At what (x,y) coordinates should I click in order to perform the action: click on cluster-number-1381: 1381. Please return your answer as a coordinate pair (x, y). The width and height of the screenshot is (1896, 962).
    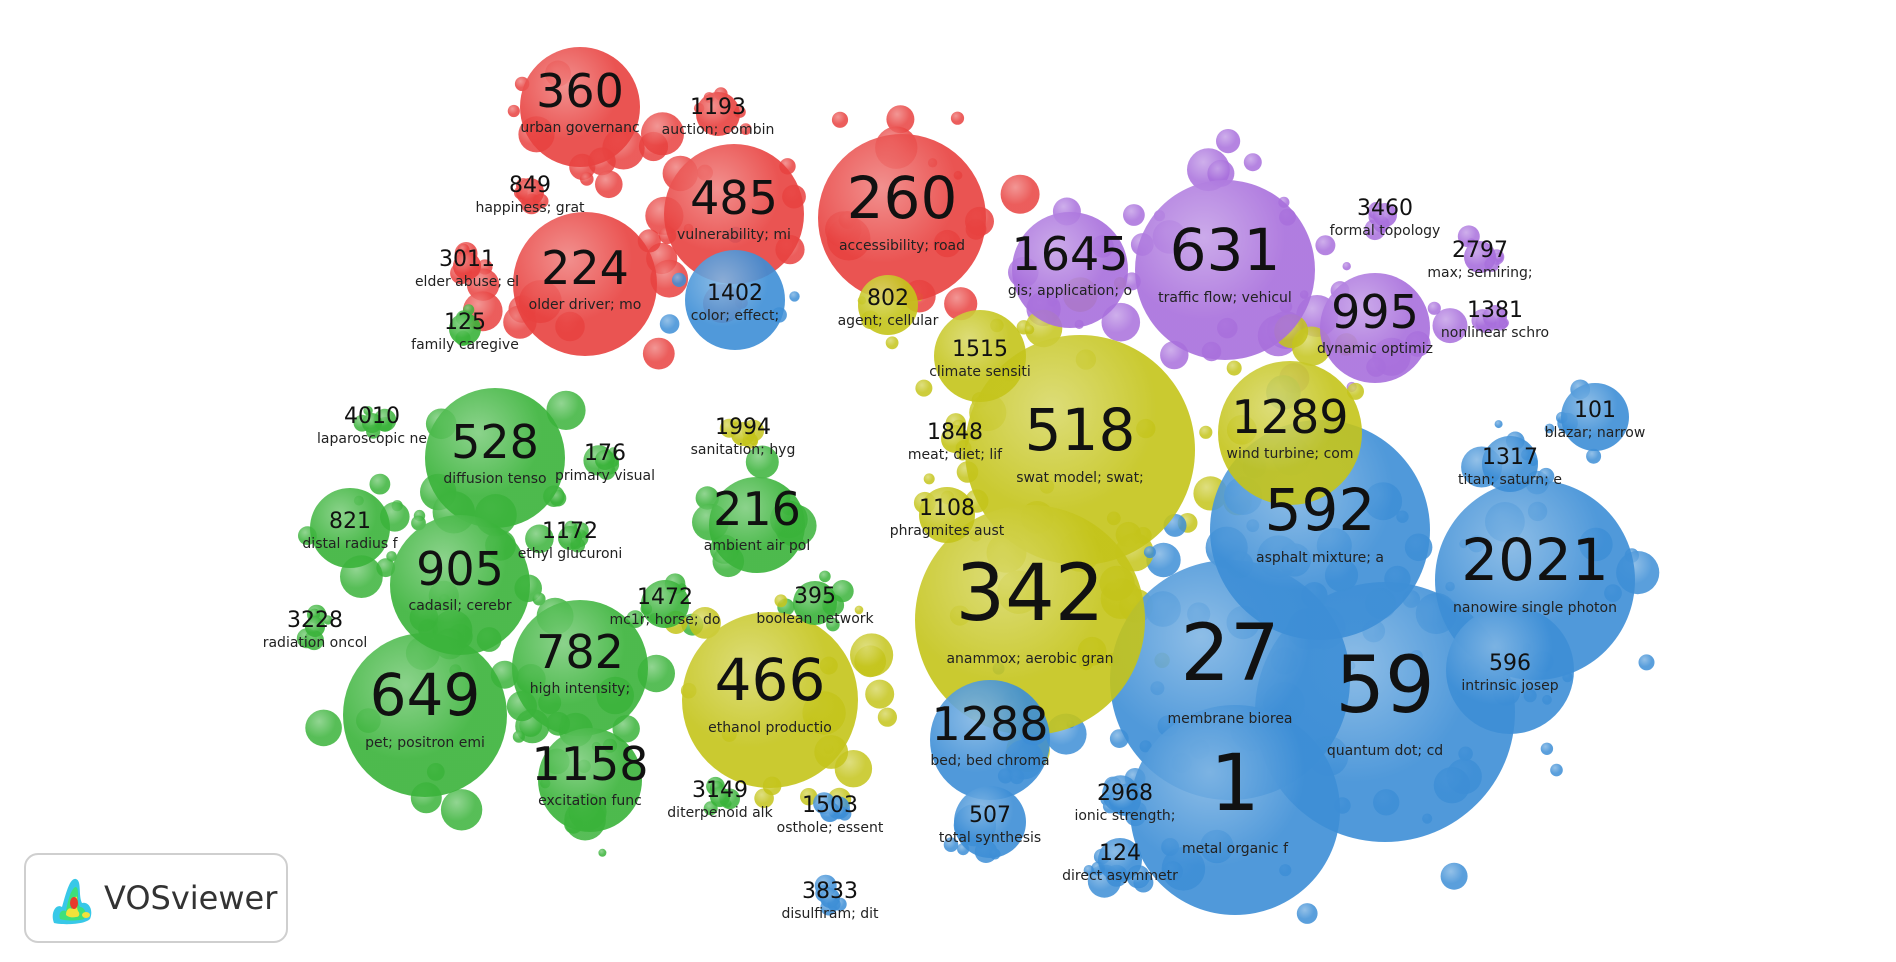
    Looking at the image, I should click on (1495, 310).